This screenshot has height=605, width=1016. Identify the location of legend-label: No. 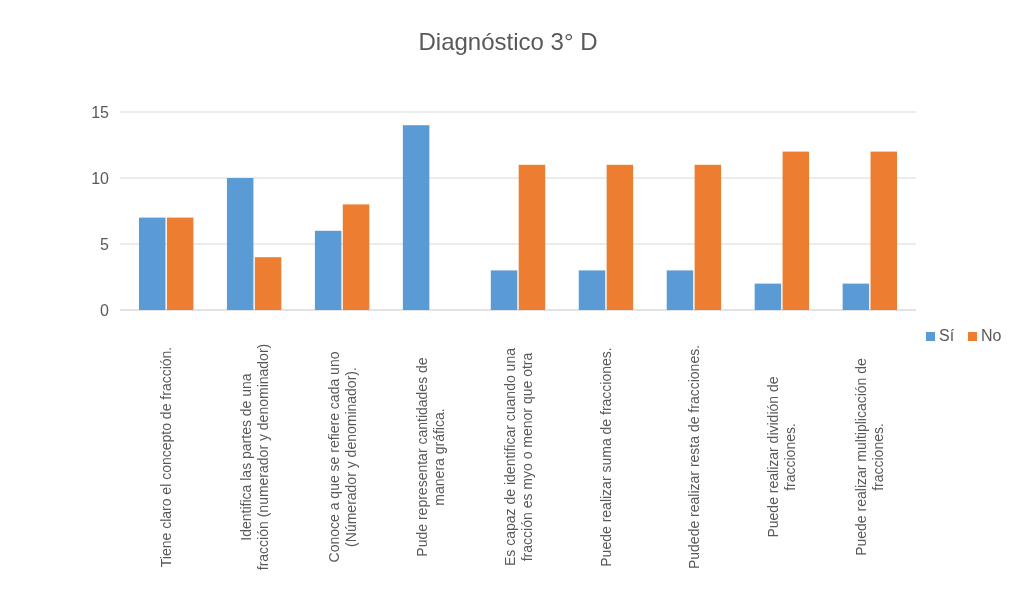
(991, 335).